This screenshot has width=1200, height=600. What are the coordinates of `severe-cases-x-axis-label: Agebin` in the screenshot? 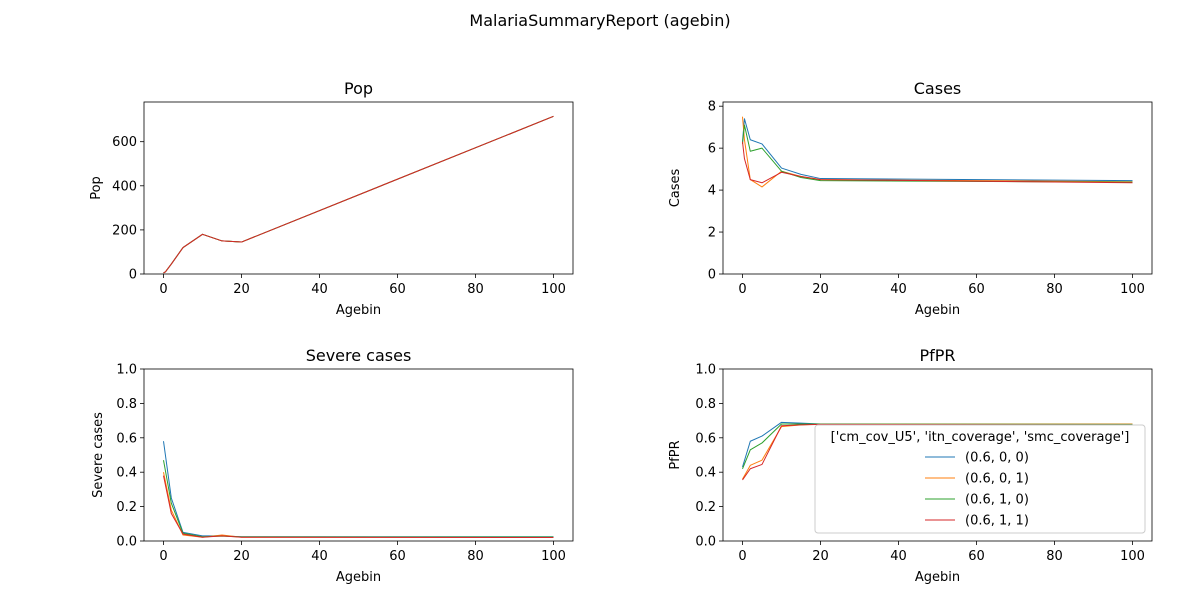 It's located at (358, 577).